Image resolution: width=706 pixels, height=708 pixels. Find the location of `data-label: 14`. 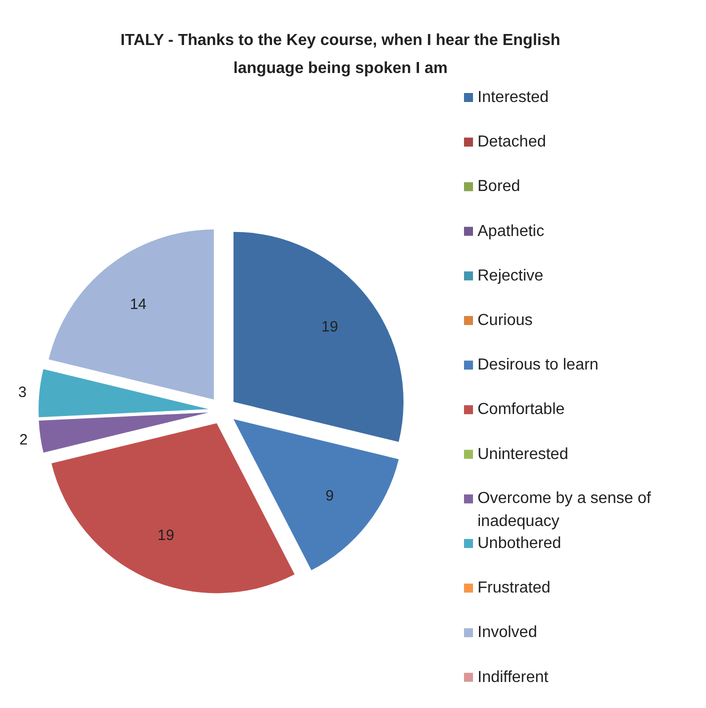

data-label: 14 is located at coordinates (138, 304).